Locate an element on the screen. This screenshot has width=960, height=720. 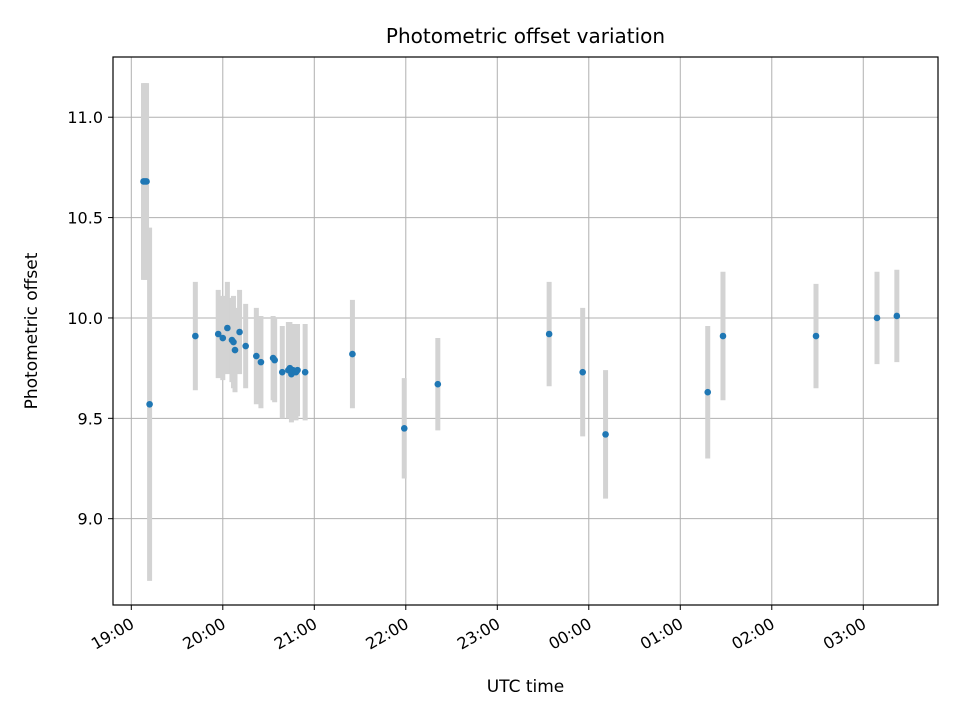
y-axis-ticks: 9.0 9.5 10.0 10.5 11.0 is located at coordinates (90, 318).